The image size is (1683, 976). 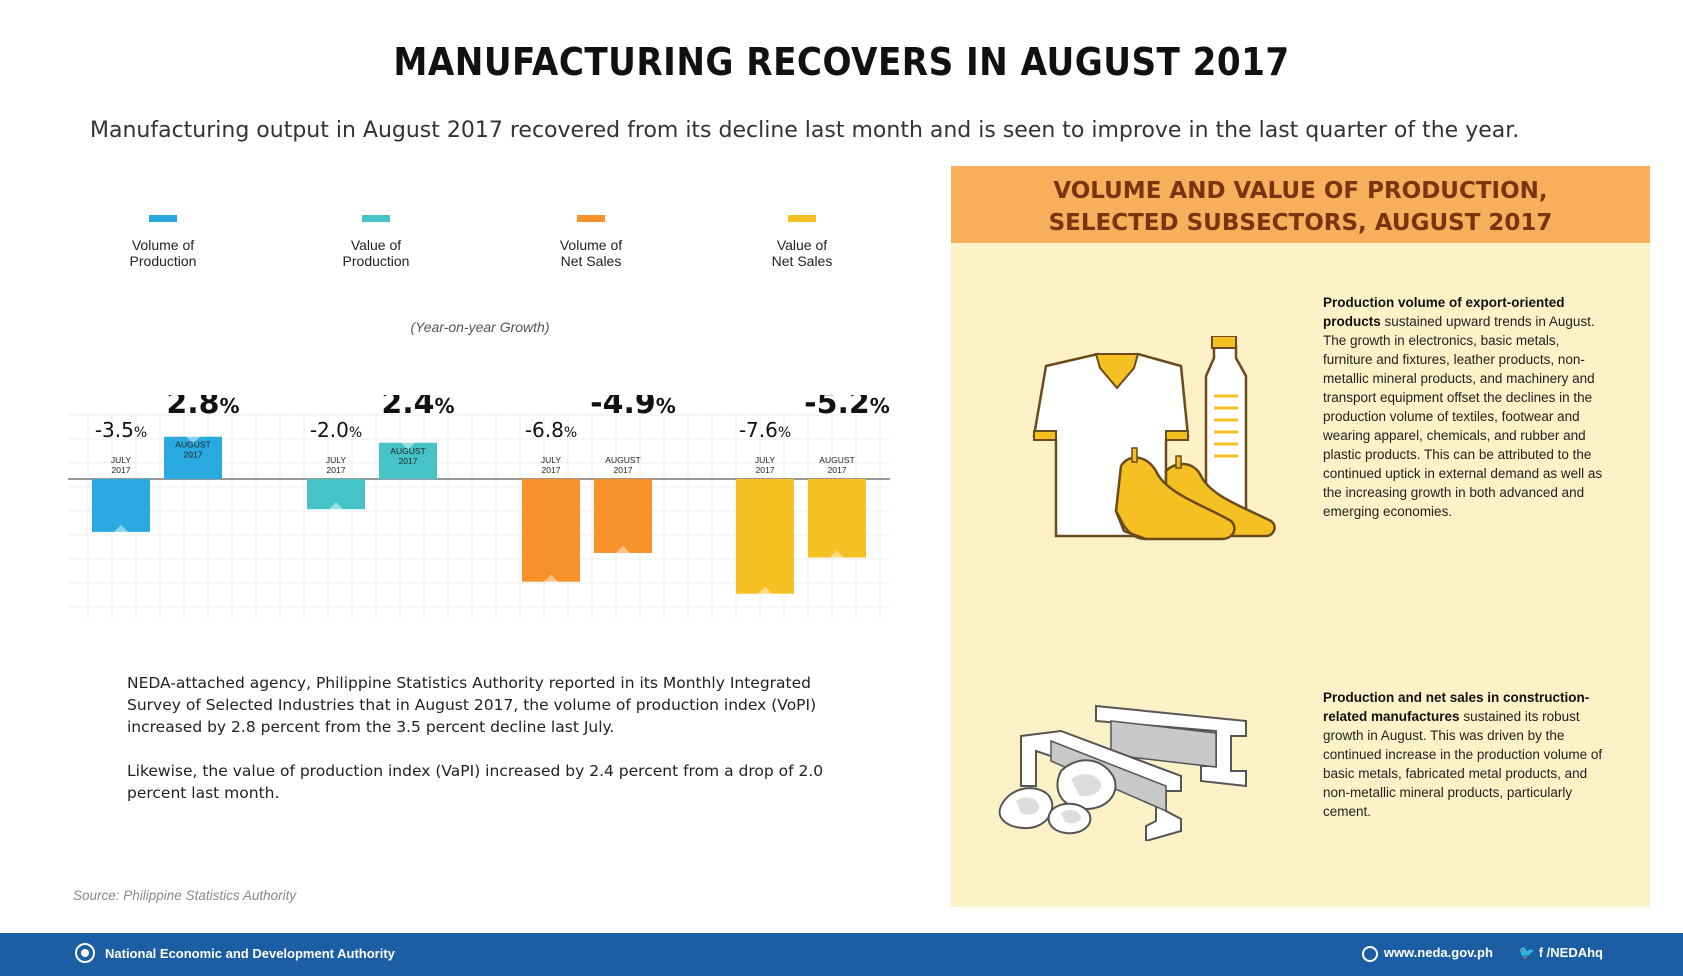 What do you see at coordinates (202, 408) in the screenshot?
I see `data-label: 2.8%` at bounding box center [202, 408].